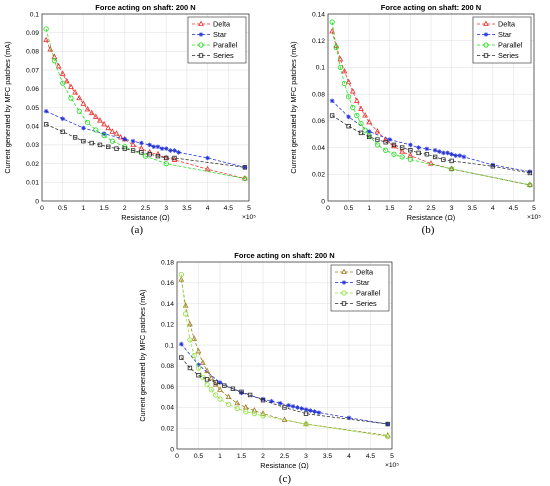 The width and height of the screenshot is (550, 486). I want to click on legend-label-parallel: Parallel, so click(368, 293).